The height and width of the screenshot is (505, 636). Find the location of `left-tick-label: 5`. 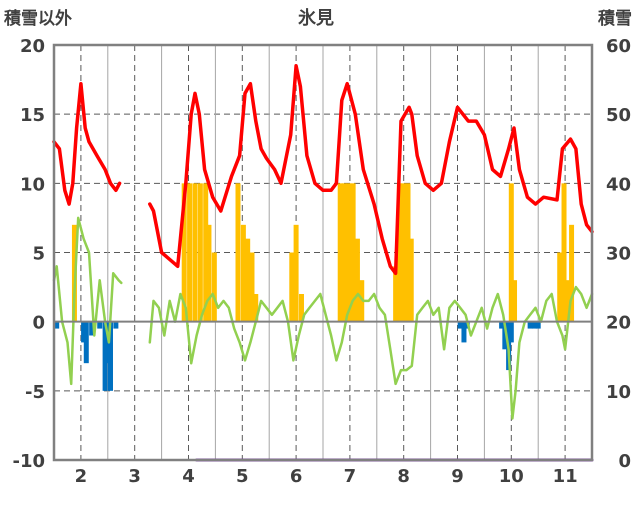

left-tick-label: 5 is located at coordinates (38, 254).